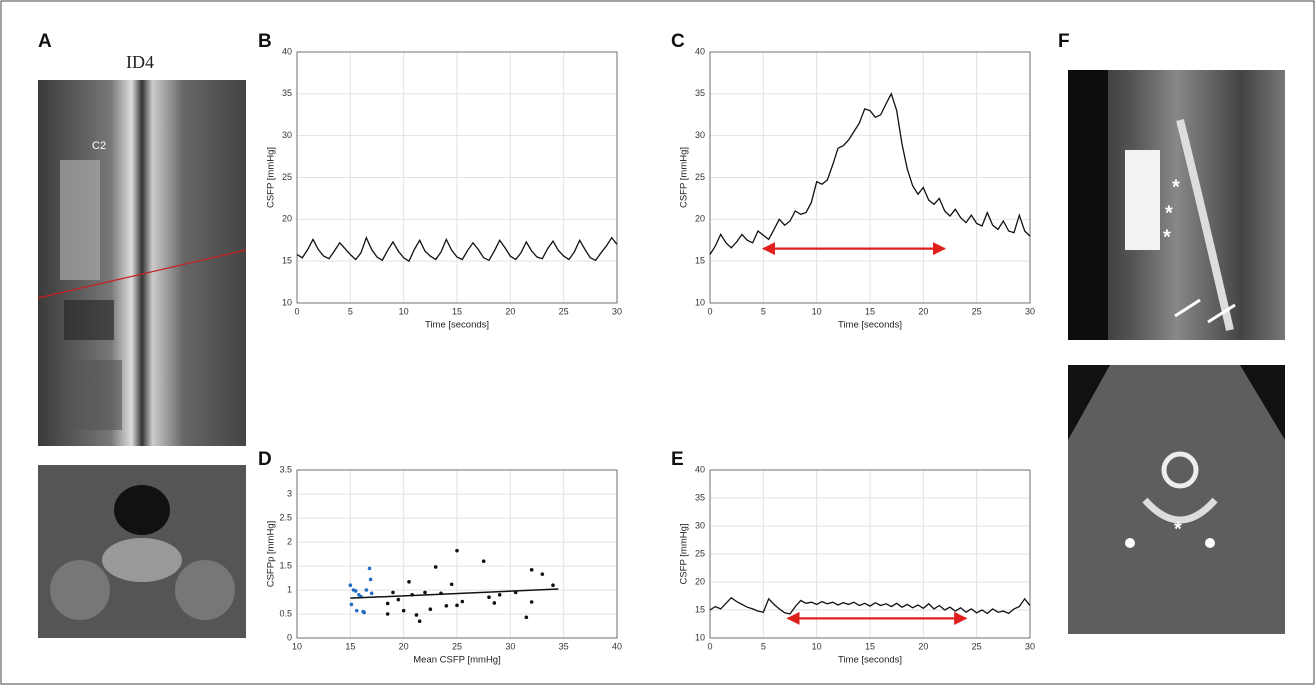 This screenshot has width=1315, height=685. I want to click on panel-label: F, so click(1064, 41).